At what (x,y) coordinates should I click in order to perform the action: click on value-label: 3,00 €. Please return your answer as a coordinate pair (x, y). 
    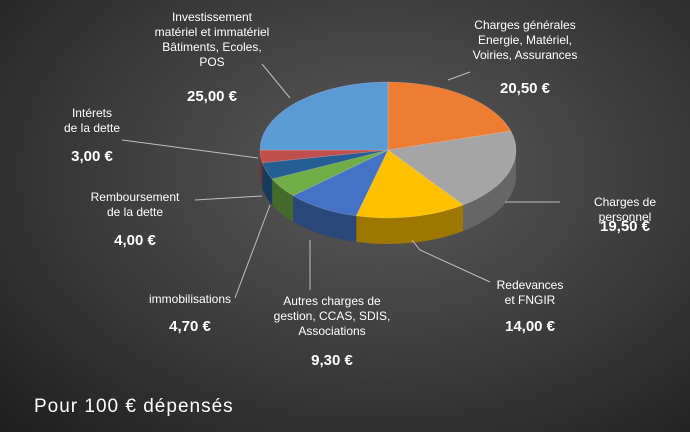
    Looking at the image, I should click on (92, 156).